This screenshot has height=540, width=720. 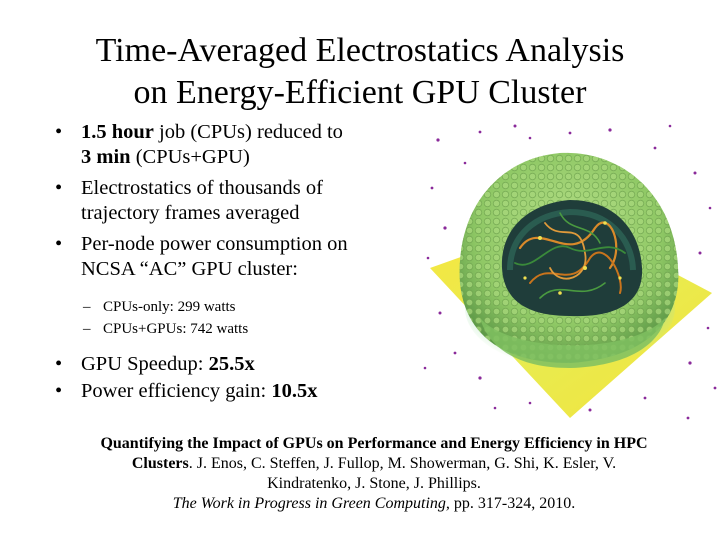 What do you see at coordinates (169, 307) in the screenshot?
I see `sub-bullet-cpus-only-text: CPUs-only: 299 watts` at bounding box center [169, 307].